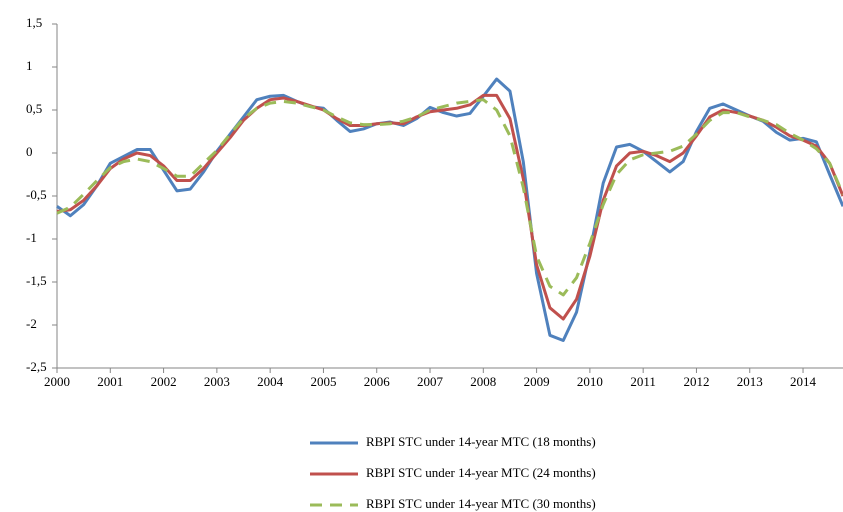  I want to click on x-tick-label: 2010, so click(590, 381).